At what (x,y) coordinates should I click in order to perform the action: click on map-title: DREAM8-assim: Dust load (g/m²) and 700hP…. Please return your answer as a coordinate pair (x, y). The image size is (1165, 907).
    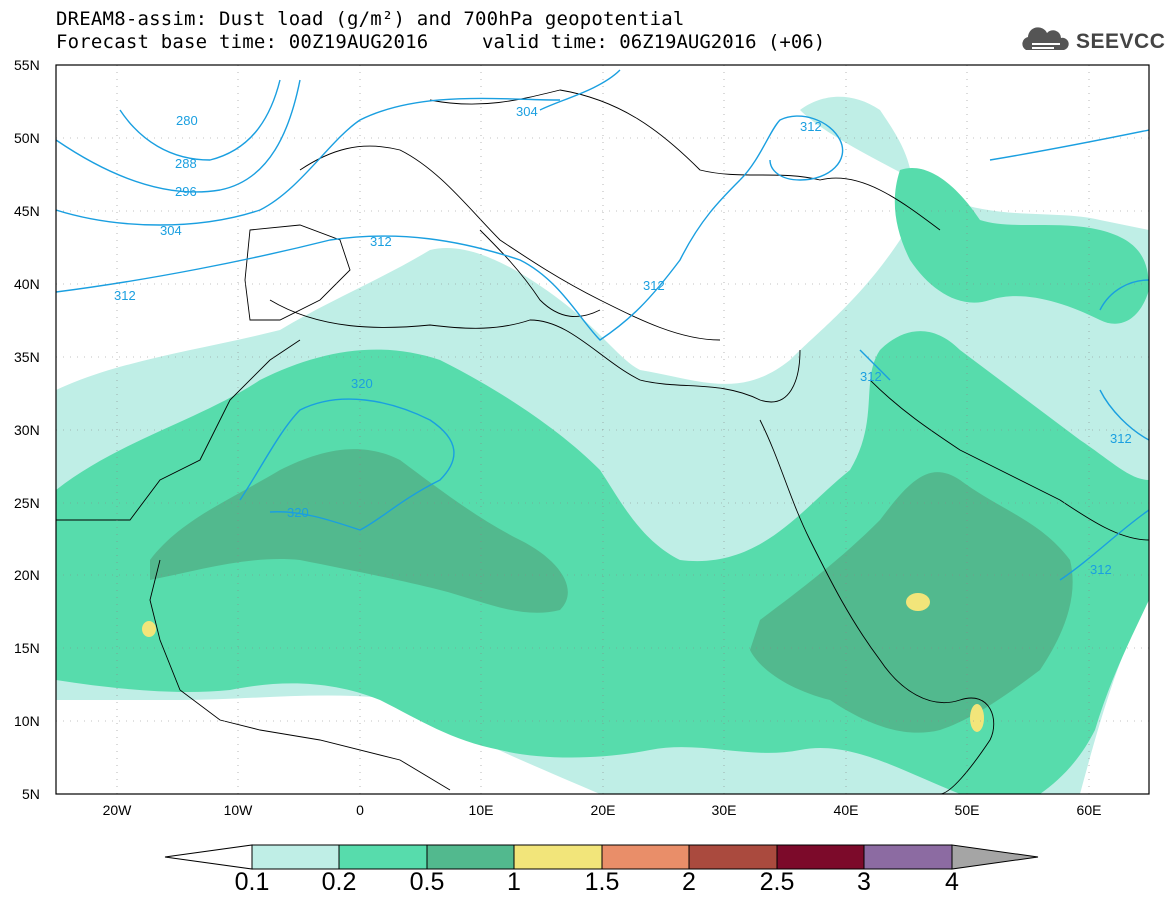
    Looking at the image, I should click on (370, 19).